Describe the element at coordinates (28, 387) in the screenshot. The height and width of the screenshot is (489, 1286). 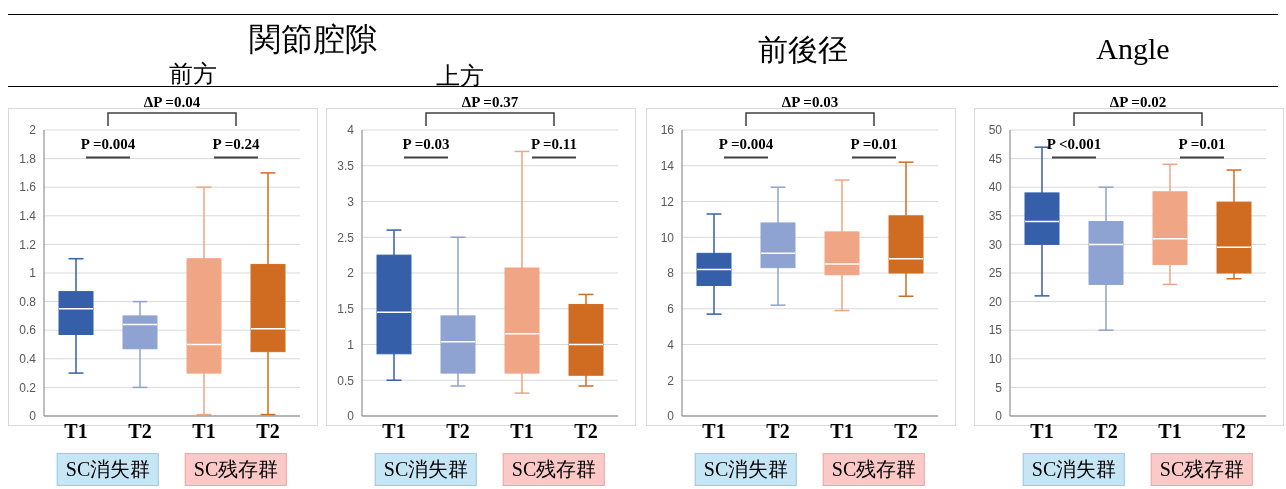
I see `y-tick-label: 0.2` at that location.